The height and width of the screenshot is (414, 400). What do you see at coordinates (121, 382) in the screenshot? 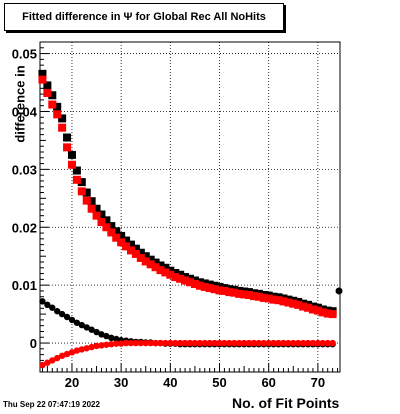
I see `x-tick-label: 30` at bounding box center [121, 382].